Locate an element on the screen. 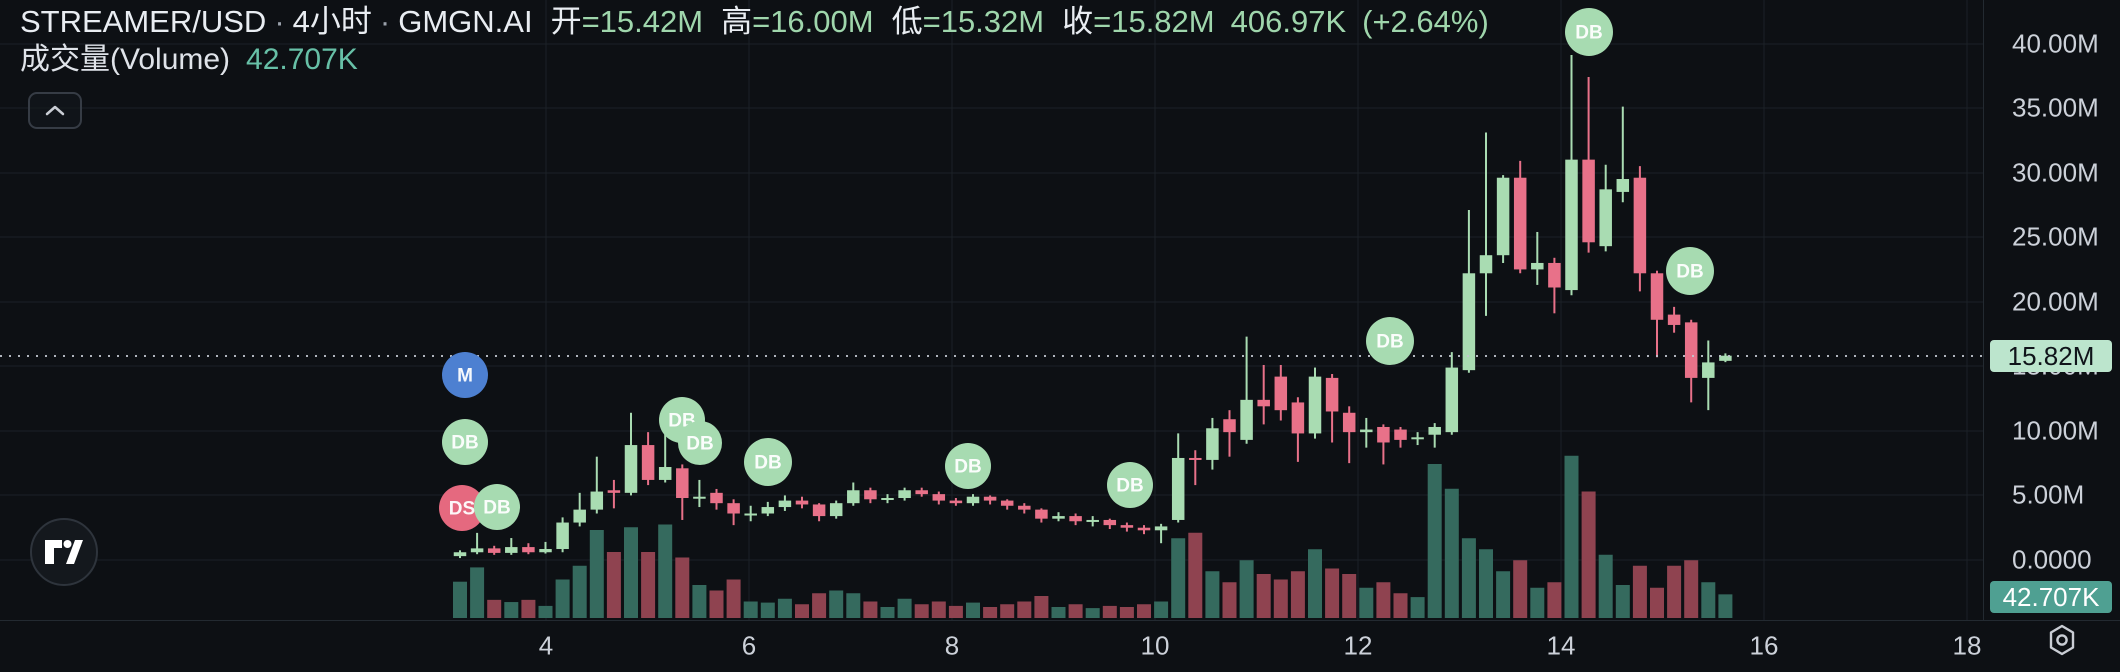 The height and width of the screenshot is (672, 2120). price-tick-label: 10.00M is located at coordinates (2055, 430).